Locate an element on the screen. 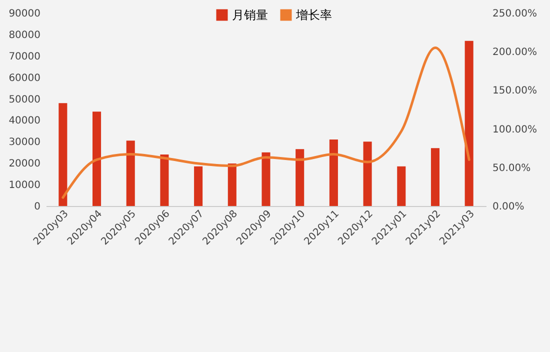  y-tick-label: 20000 is located at coordinates (24, 164).